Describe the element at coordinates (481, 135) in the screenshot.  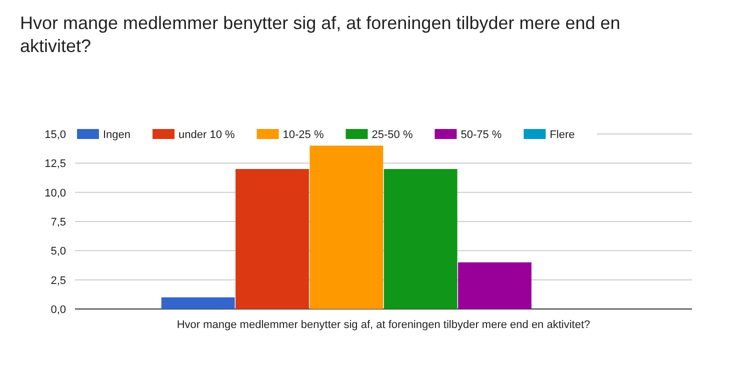
I see `legend-label: 50-75 %` at that location.